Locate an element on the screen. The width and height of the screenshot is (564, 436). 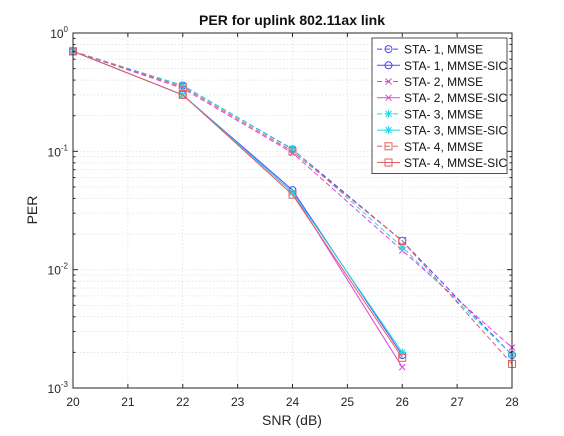
y-tick-label: 10⁰ is located at coordinates (59, 33).